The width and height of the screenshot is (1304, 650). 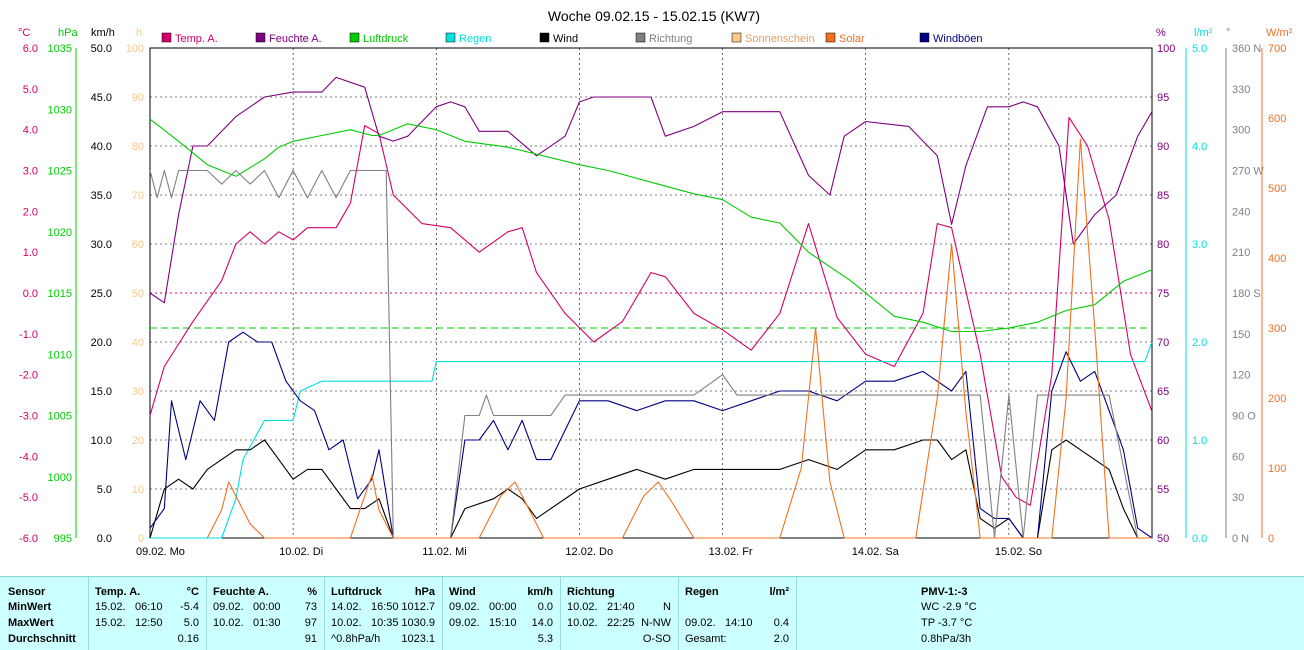 I want to click on stats-temp-avg: 0.16, so click(x=188, y=639).